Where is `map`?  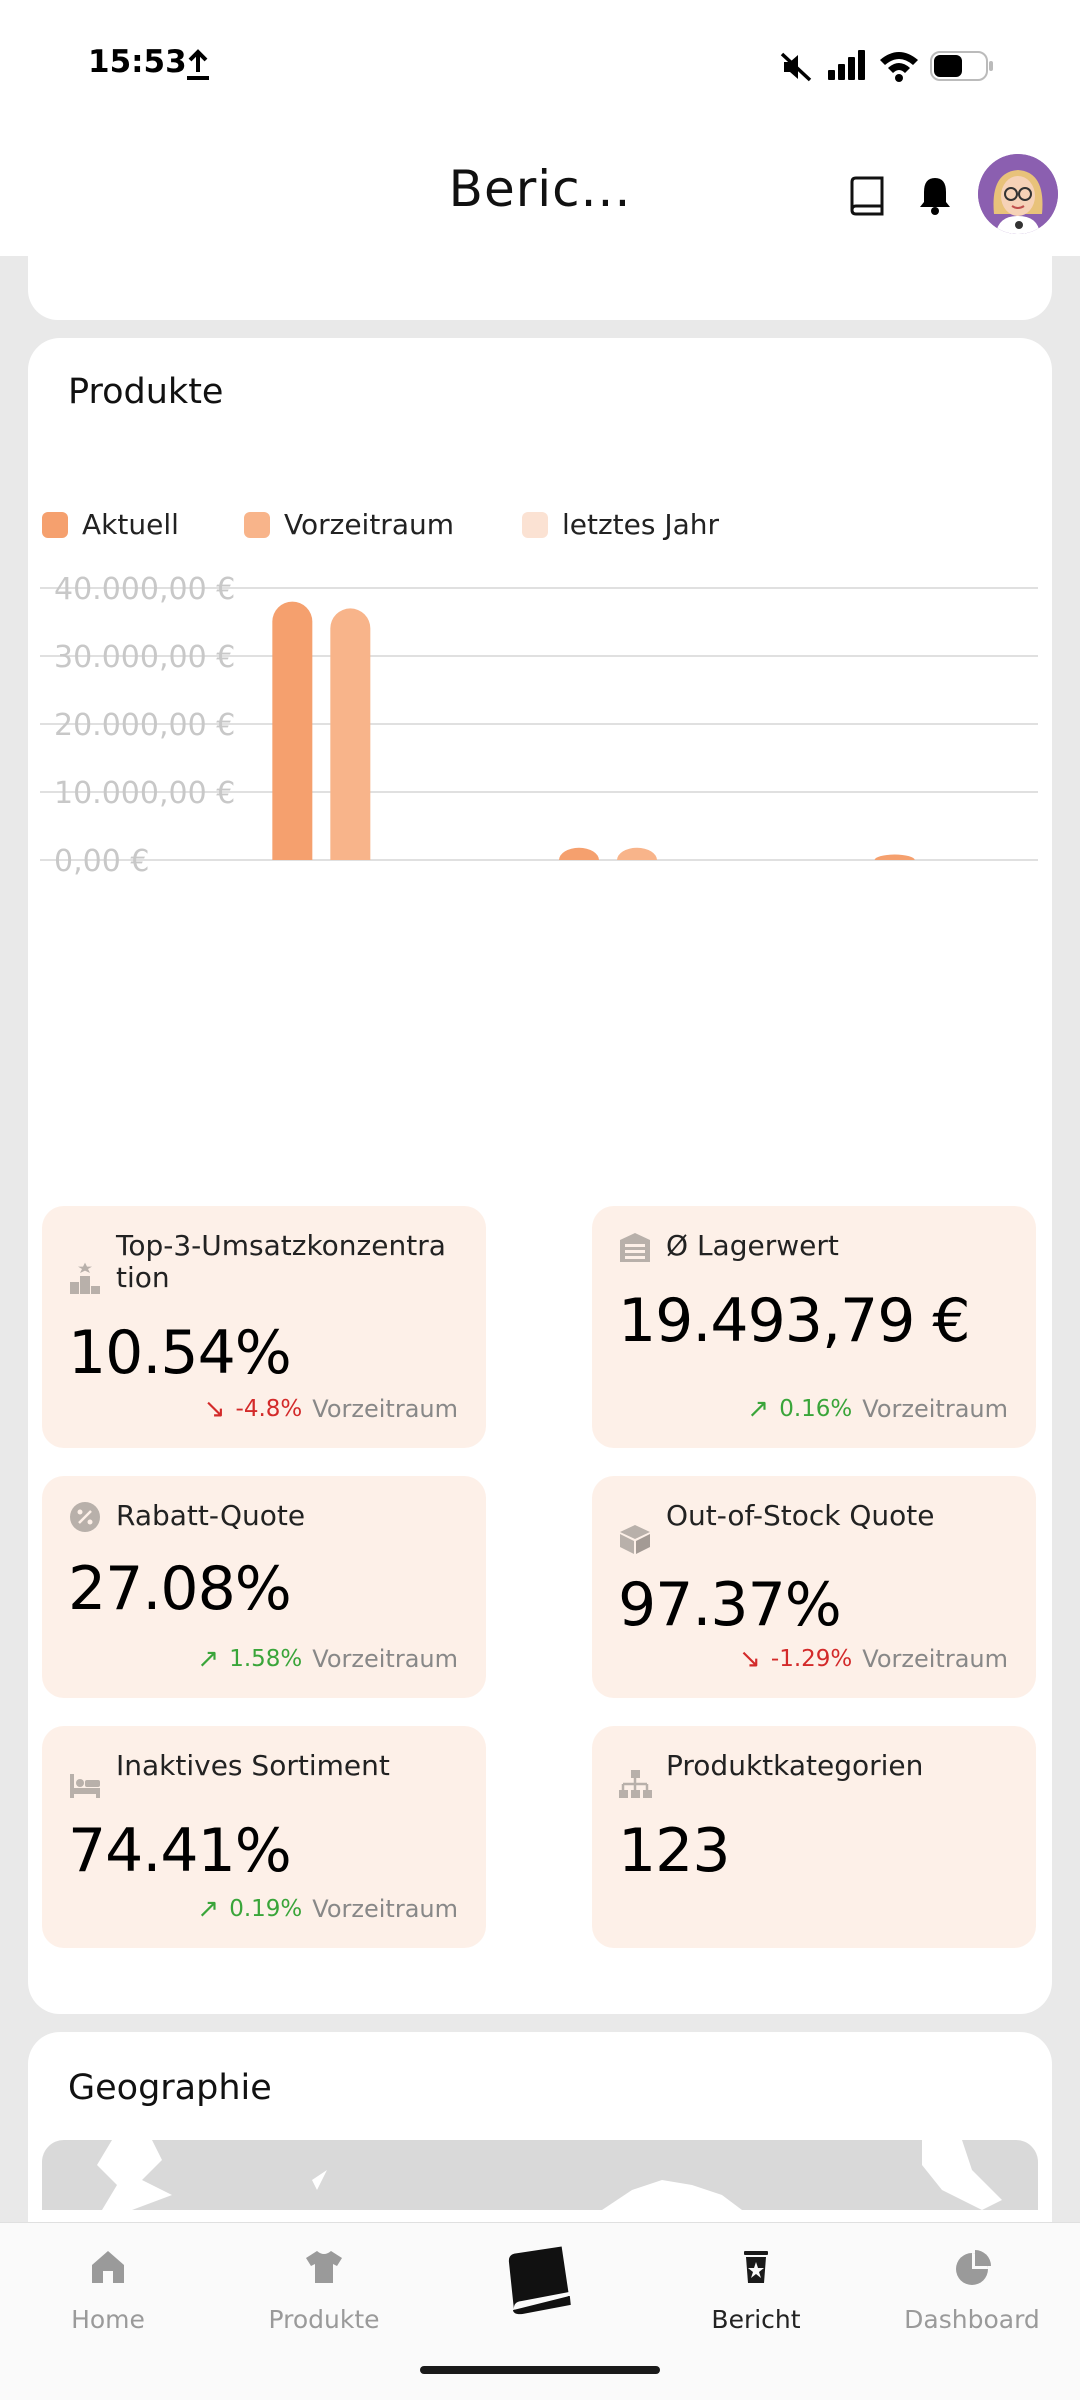 map is located at coordinates (540, 2175).